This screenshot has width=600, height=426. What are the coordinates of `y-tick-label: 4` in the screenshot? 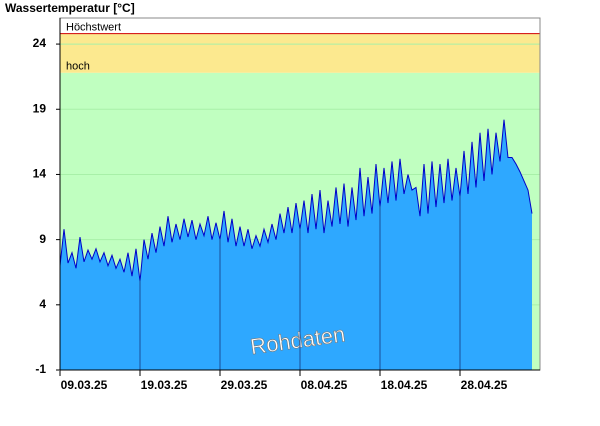 It's located at (42, 304).